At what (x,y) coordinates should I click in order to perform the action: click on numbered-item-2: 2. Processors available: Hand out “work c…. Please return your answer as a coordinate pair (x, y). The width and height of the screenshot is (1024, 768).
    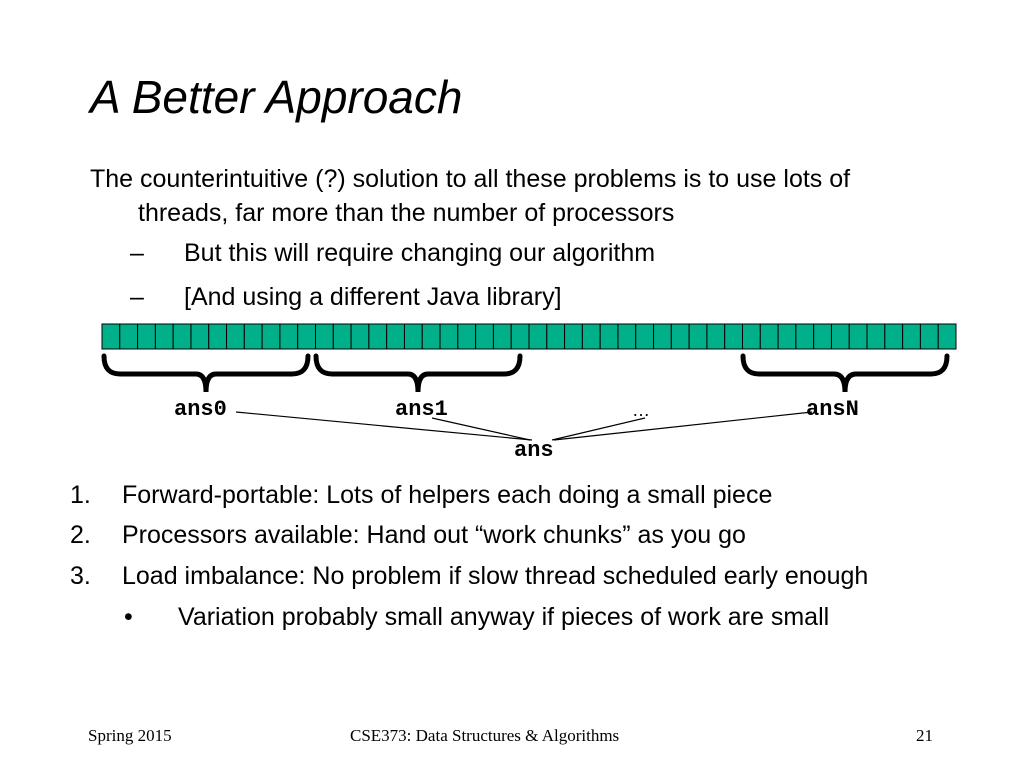
    Looking at the image, I should click on (408, 535).